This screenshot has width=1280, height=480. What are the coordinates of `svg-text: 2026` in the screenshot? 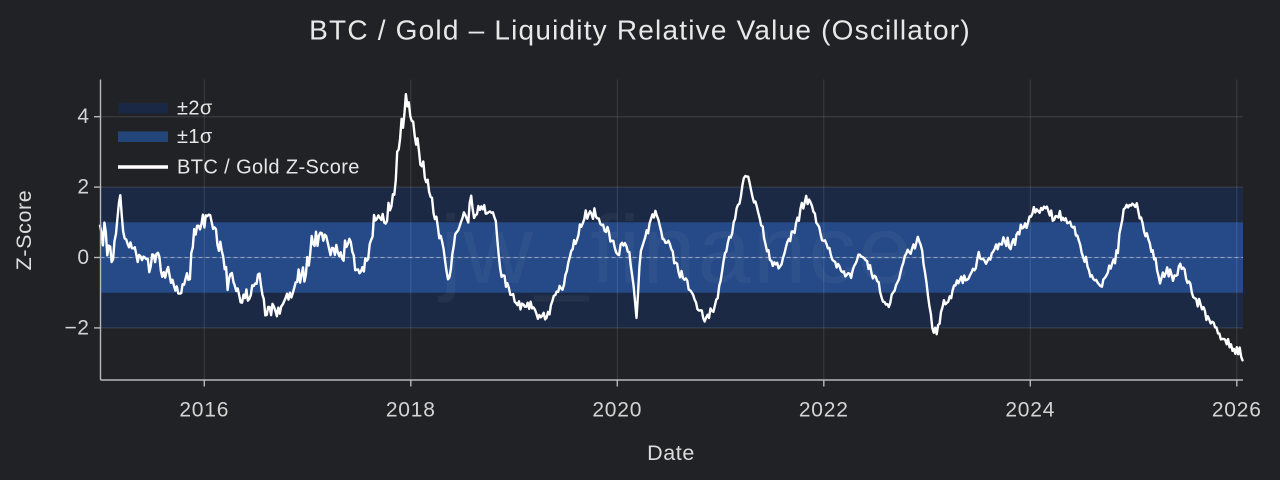 It's located at (1237, 410).